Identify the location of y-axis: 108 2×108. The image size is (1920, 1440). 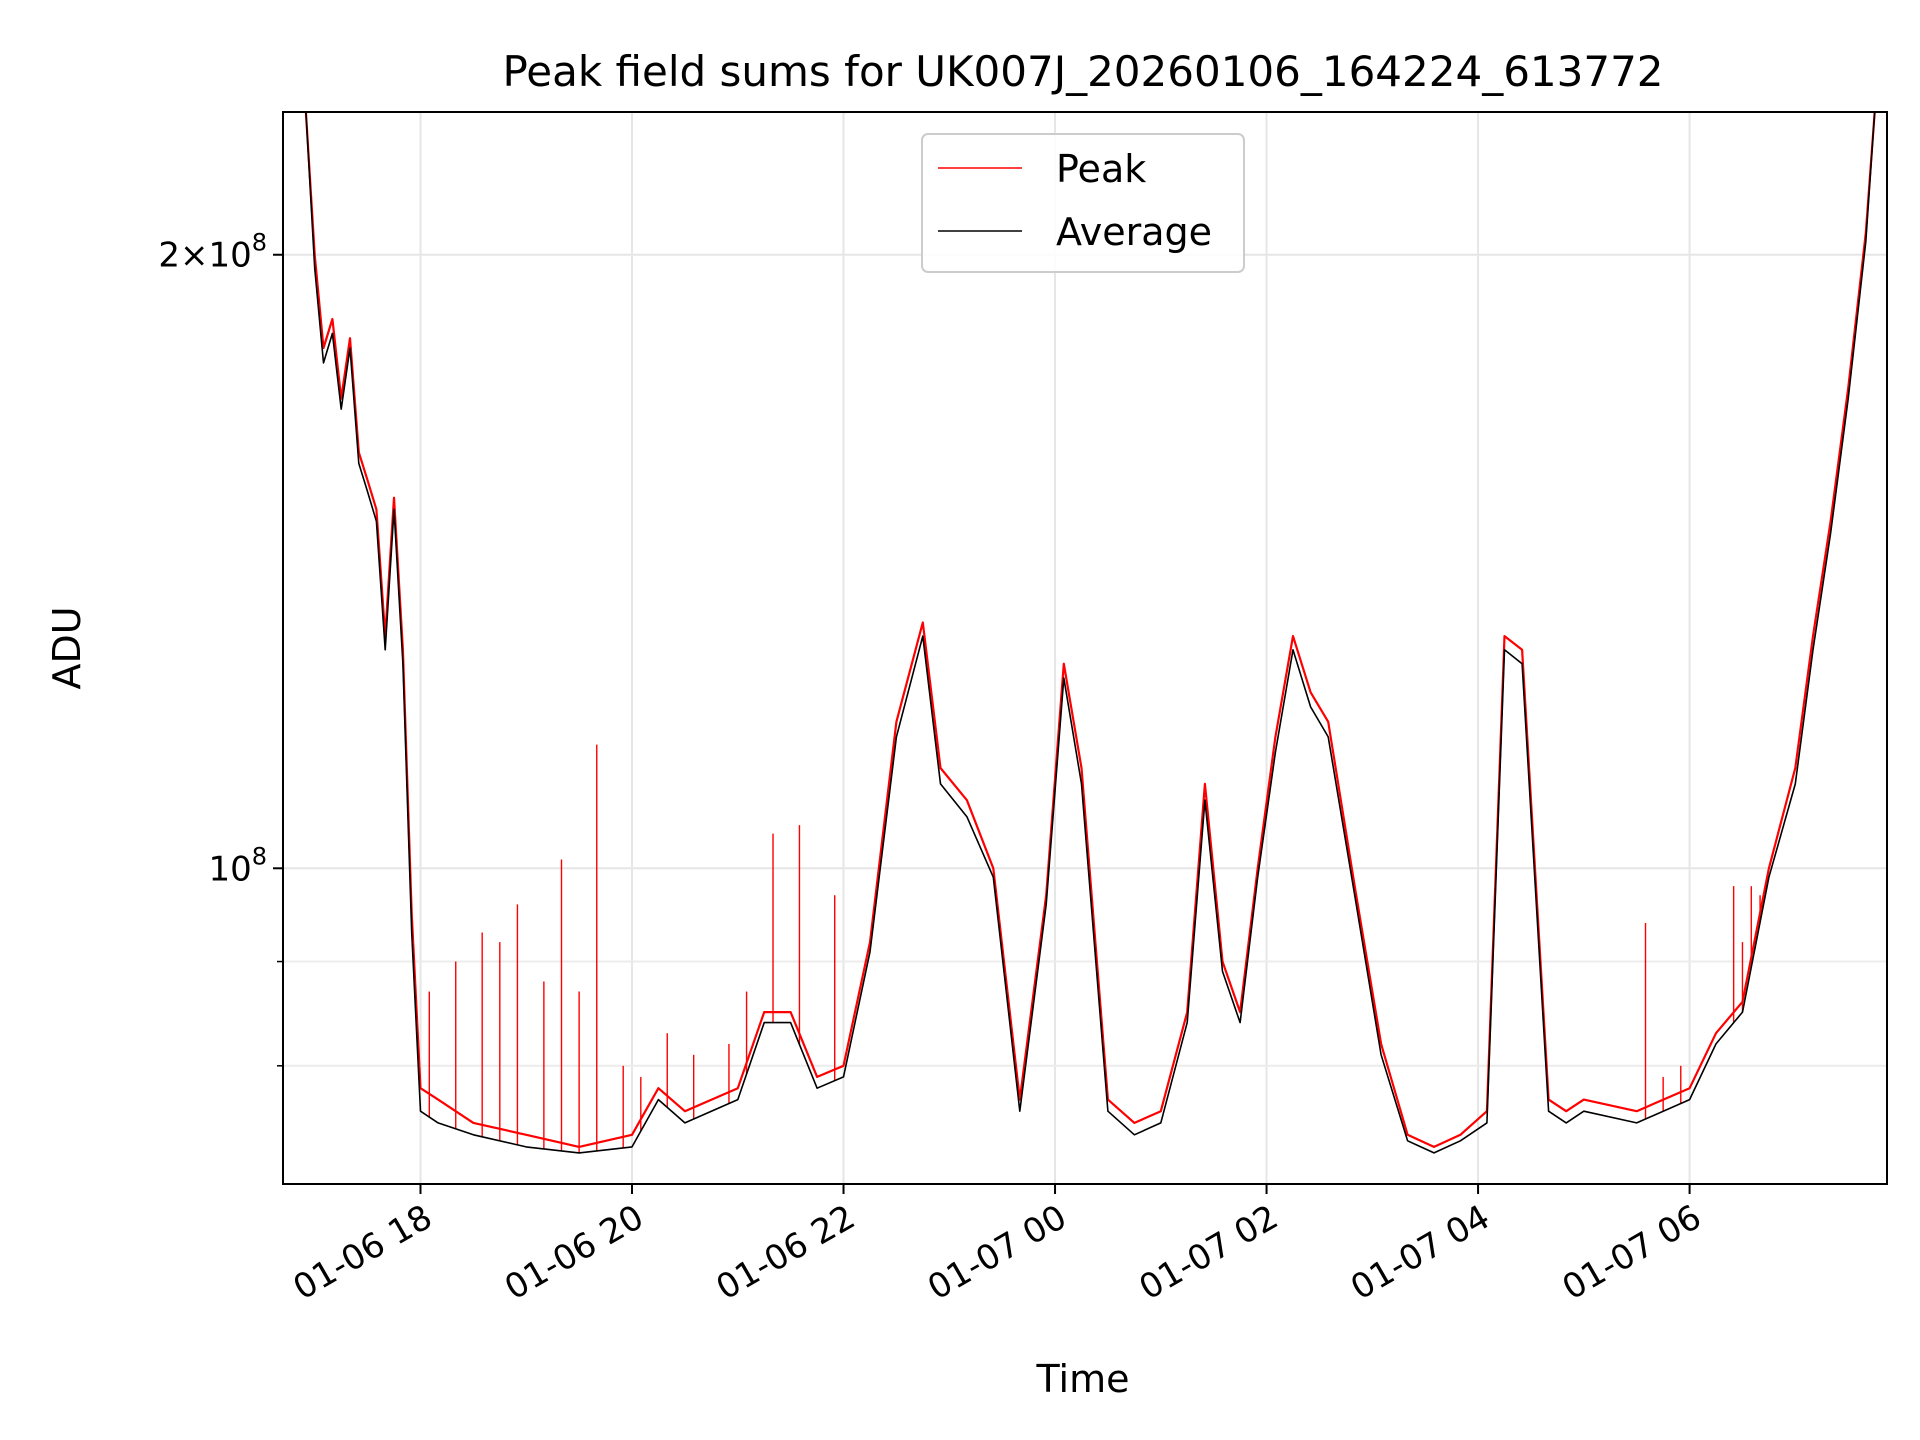
(220, 648).